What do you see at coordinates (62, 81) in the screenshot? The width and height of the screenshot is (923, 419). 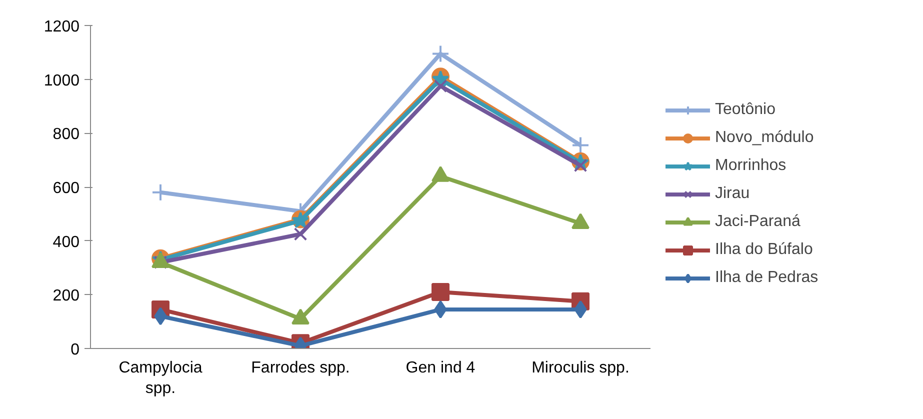 I see `y-tick-label: 1000` at bounding box center [62, 81].